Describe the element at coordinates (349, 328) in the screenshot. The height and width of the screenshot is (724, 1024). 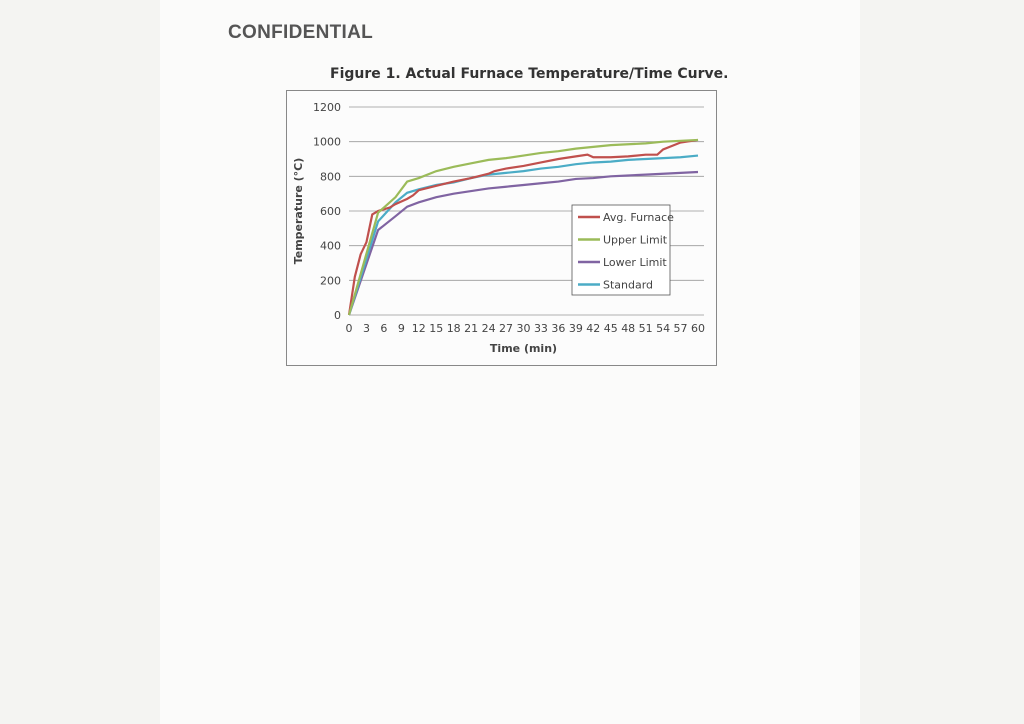
I see `x-tick-label: 0` at that location.